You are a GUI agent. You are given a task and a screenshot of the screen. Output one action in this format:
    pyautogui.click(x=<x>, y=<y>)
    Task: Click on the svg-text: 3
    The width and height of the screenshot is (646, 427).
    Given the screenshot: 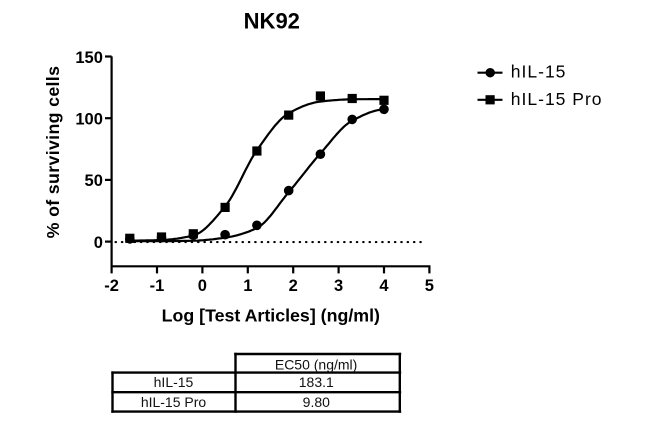 What is the action you would take?
    pyautogui.click(x=338, y=286)
    